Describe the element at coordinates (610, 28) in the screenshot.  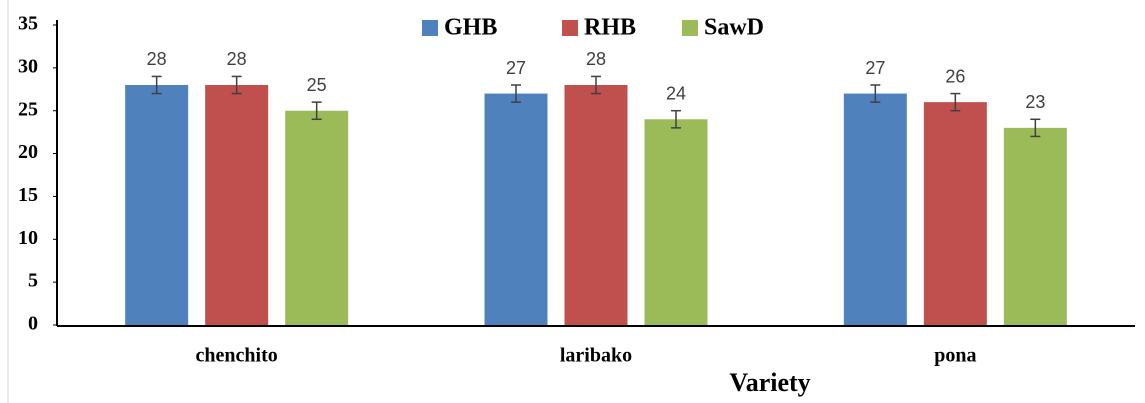
I see `legend-label: RHB` at that location.